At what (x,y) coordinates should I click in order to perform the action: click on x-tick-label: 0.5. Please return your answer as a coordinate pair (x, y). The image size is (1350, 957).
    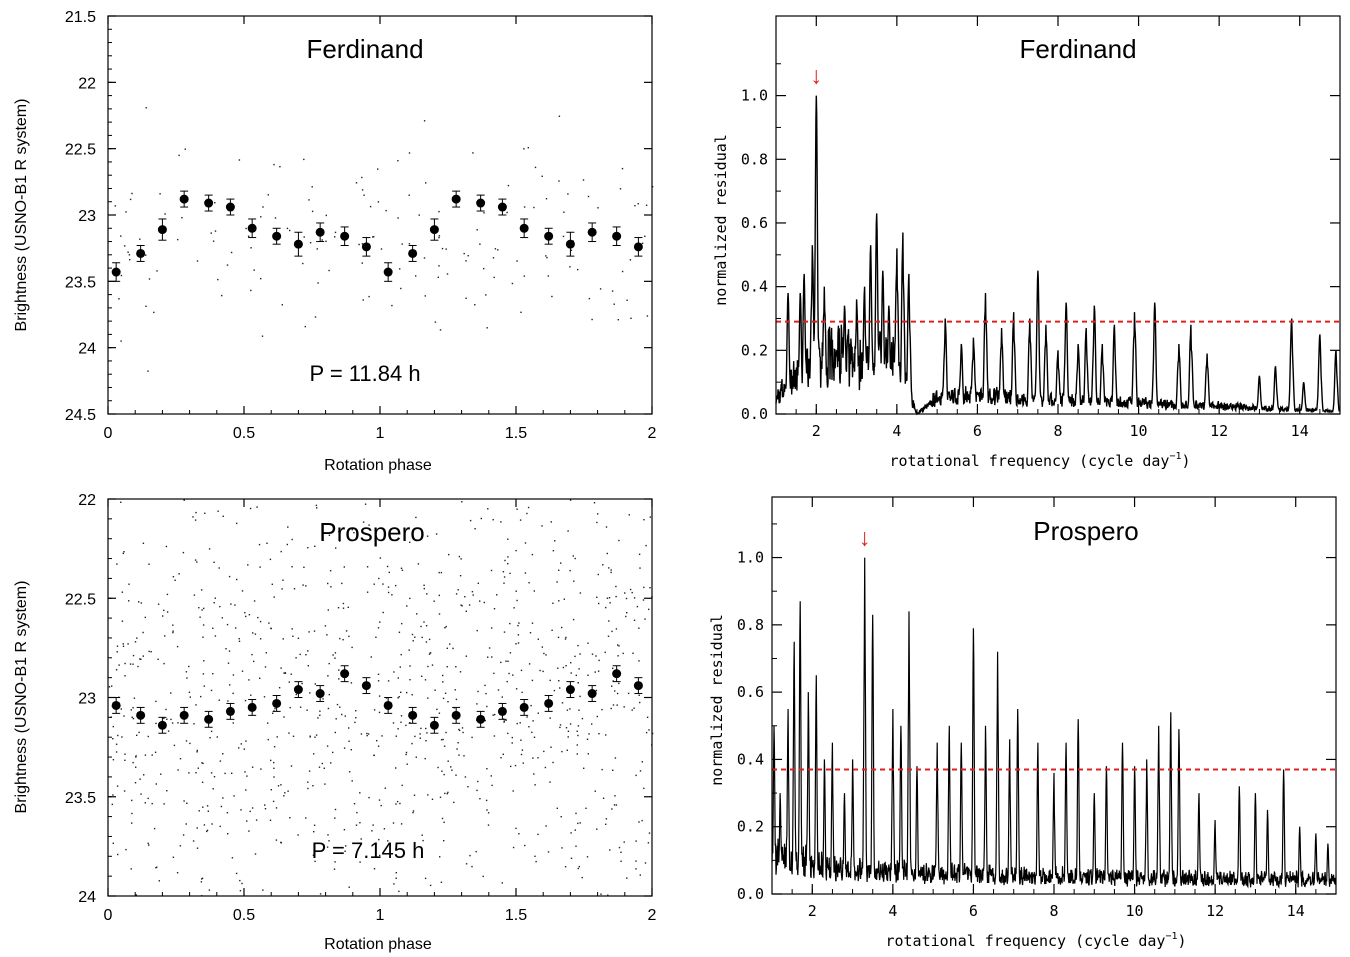
    Looking at the image, I should click on (244, 915).